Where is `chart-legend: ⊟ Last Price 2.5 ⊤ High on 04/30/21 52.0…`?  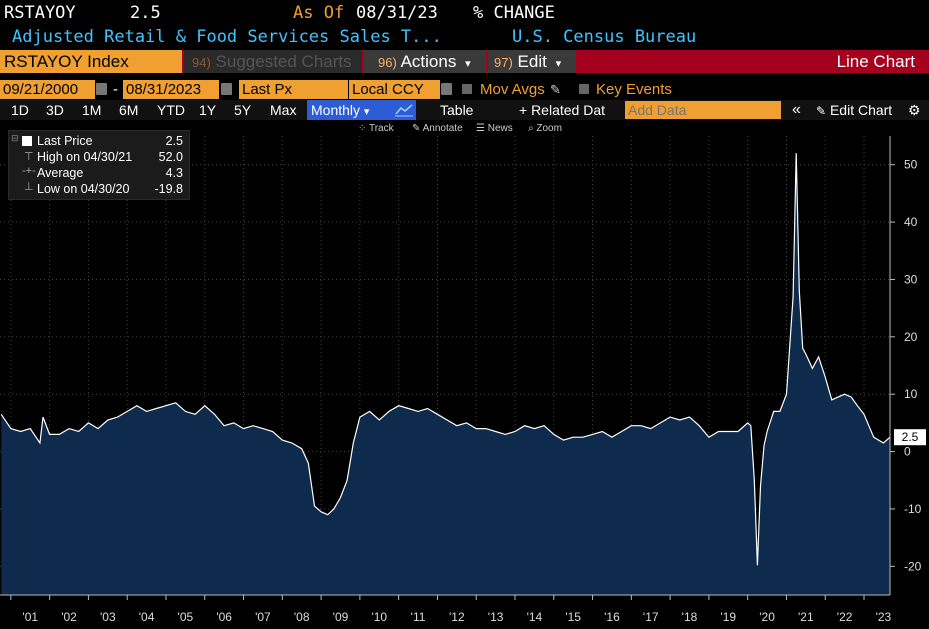
chart-legend: ⊟ Last Price 2.5 ⊤ High on 04/30/21 52.0… is located at coordinates (99, 165).